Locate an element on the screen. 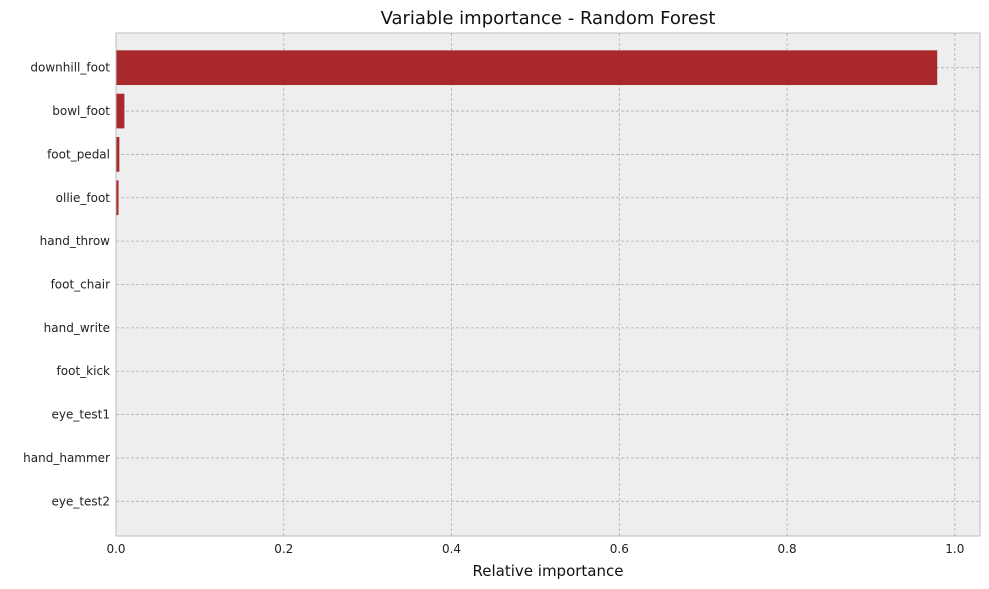 Image resolution: width=989 pixels, height=589 pixels. x-tick-label: 0.4 is located at coordinates (451, 549).